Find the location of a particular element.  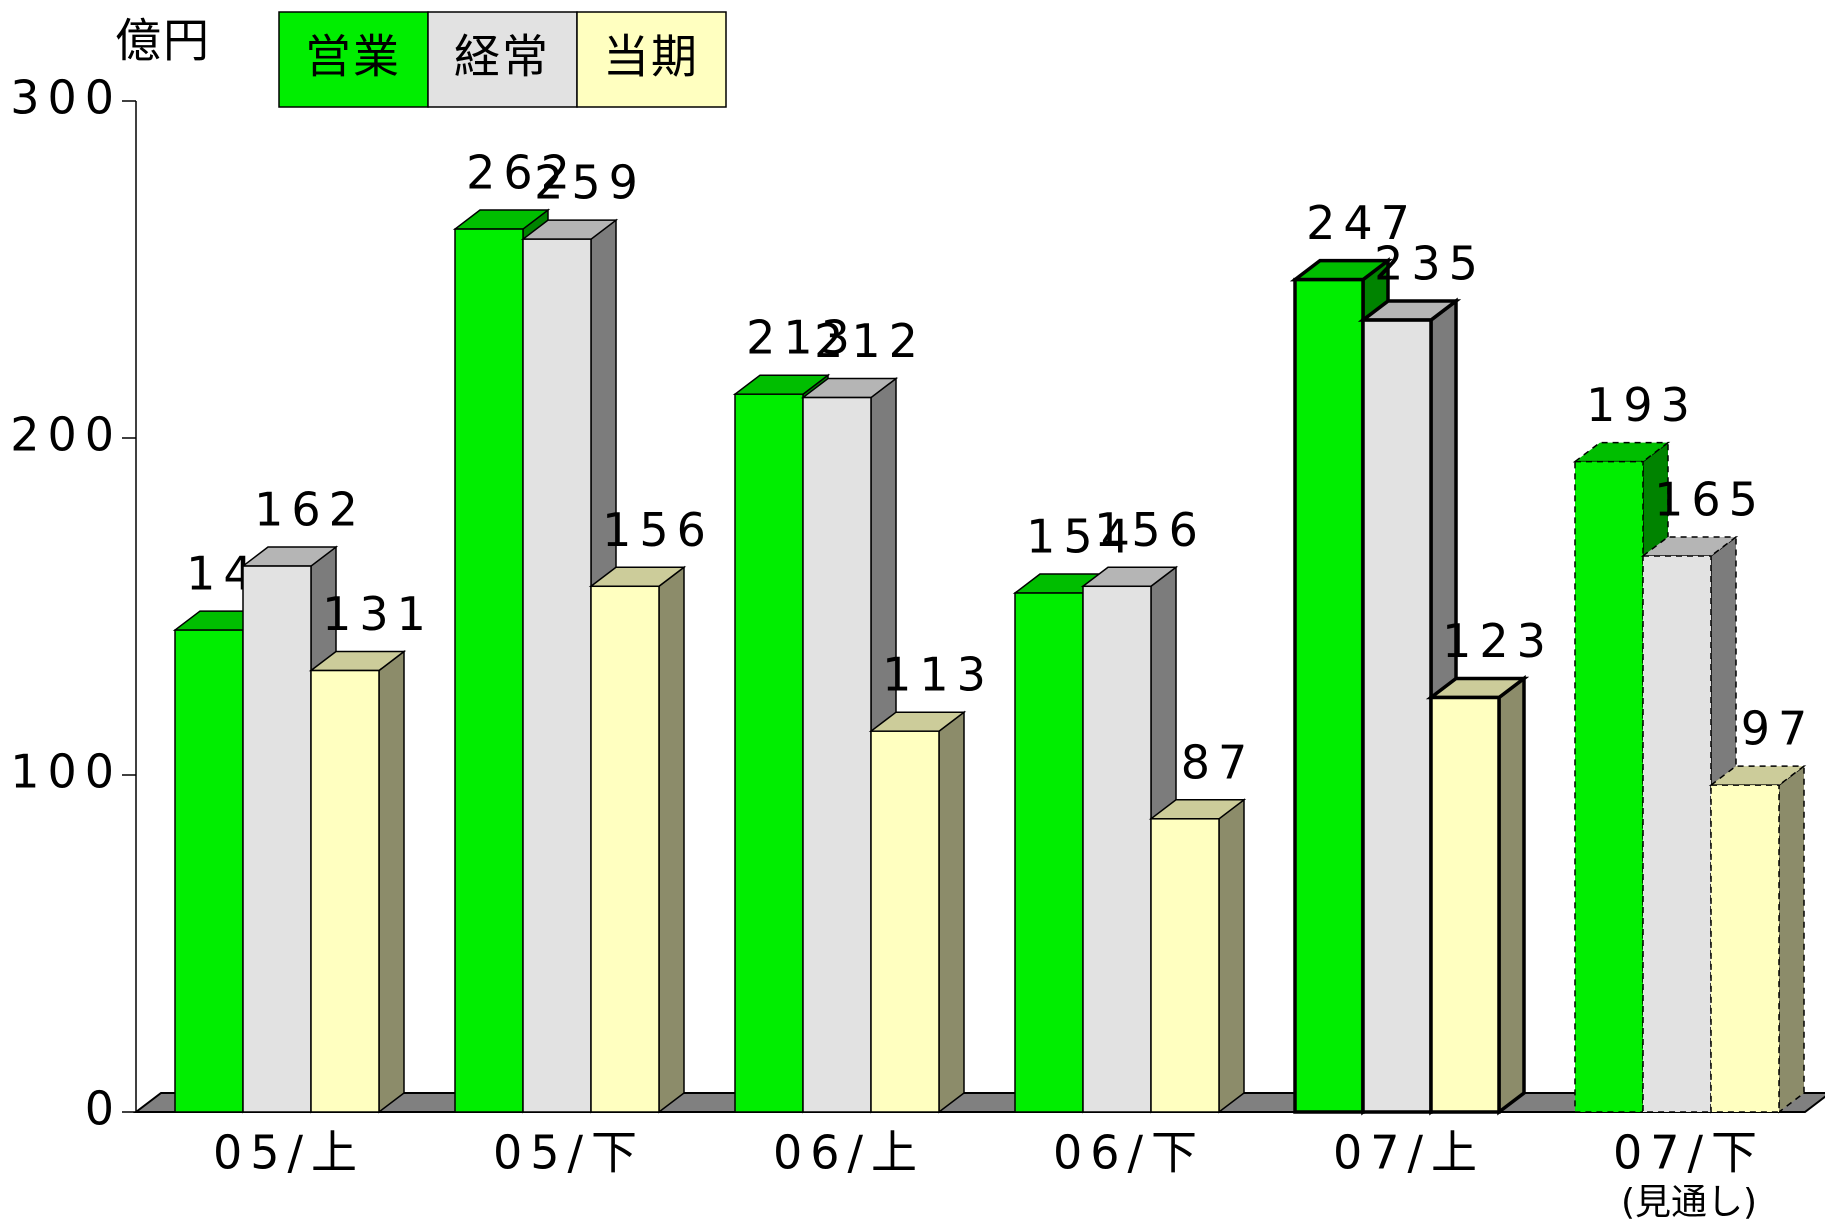

value-label: 213 is located at coordinates (802, 338).